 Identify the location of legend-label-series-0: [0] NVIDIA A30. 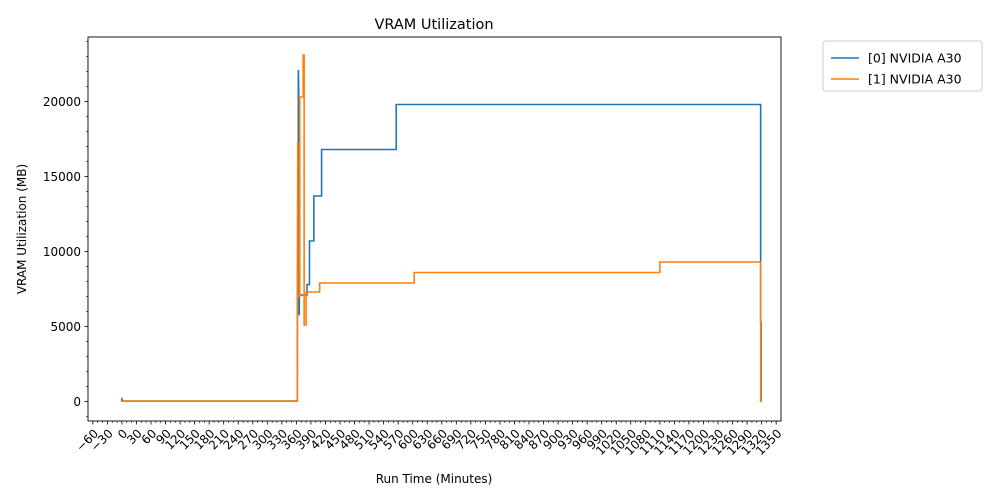
(915, 58).